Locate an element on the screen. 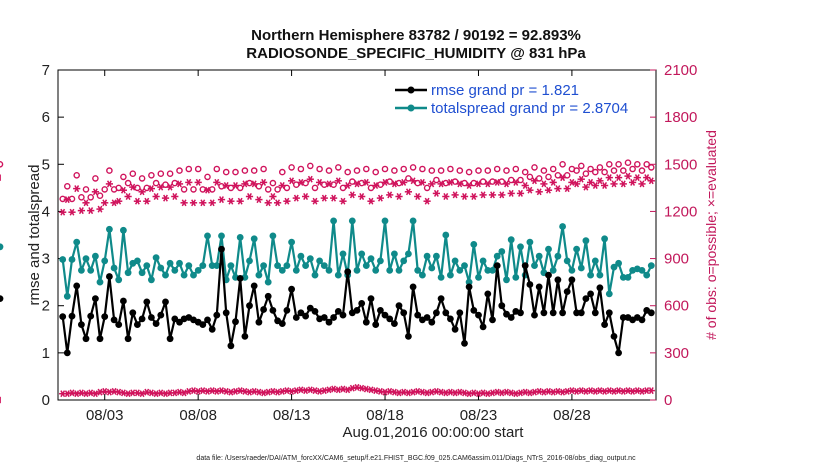 The image size is (830, 470). y-tick-label: 5 is located at coordinates (46, 164).